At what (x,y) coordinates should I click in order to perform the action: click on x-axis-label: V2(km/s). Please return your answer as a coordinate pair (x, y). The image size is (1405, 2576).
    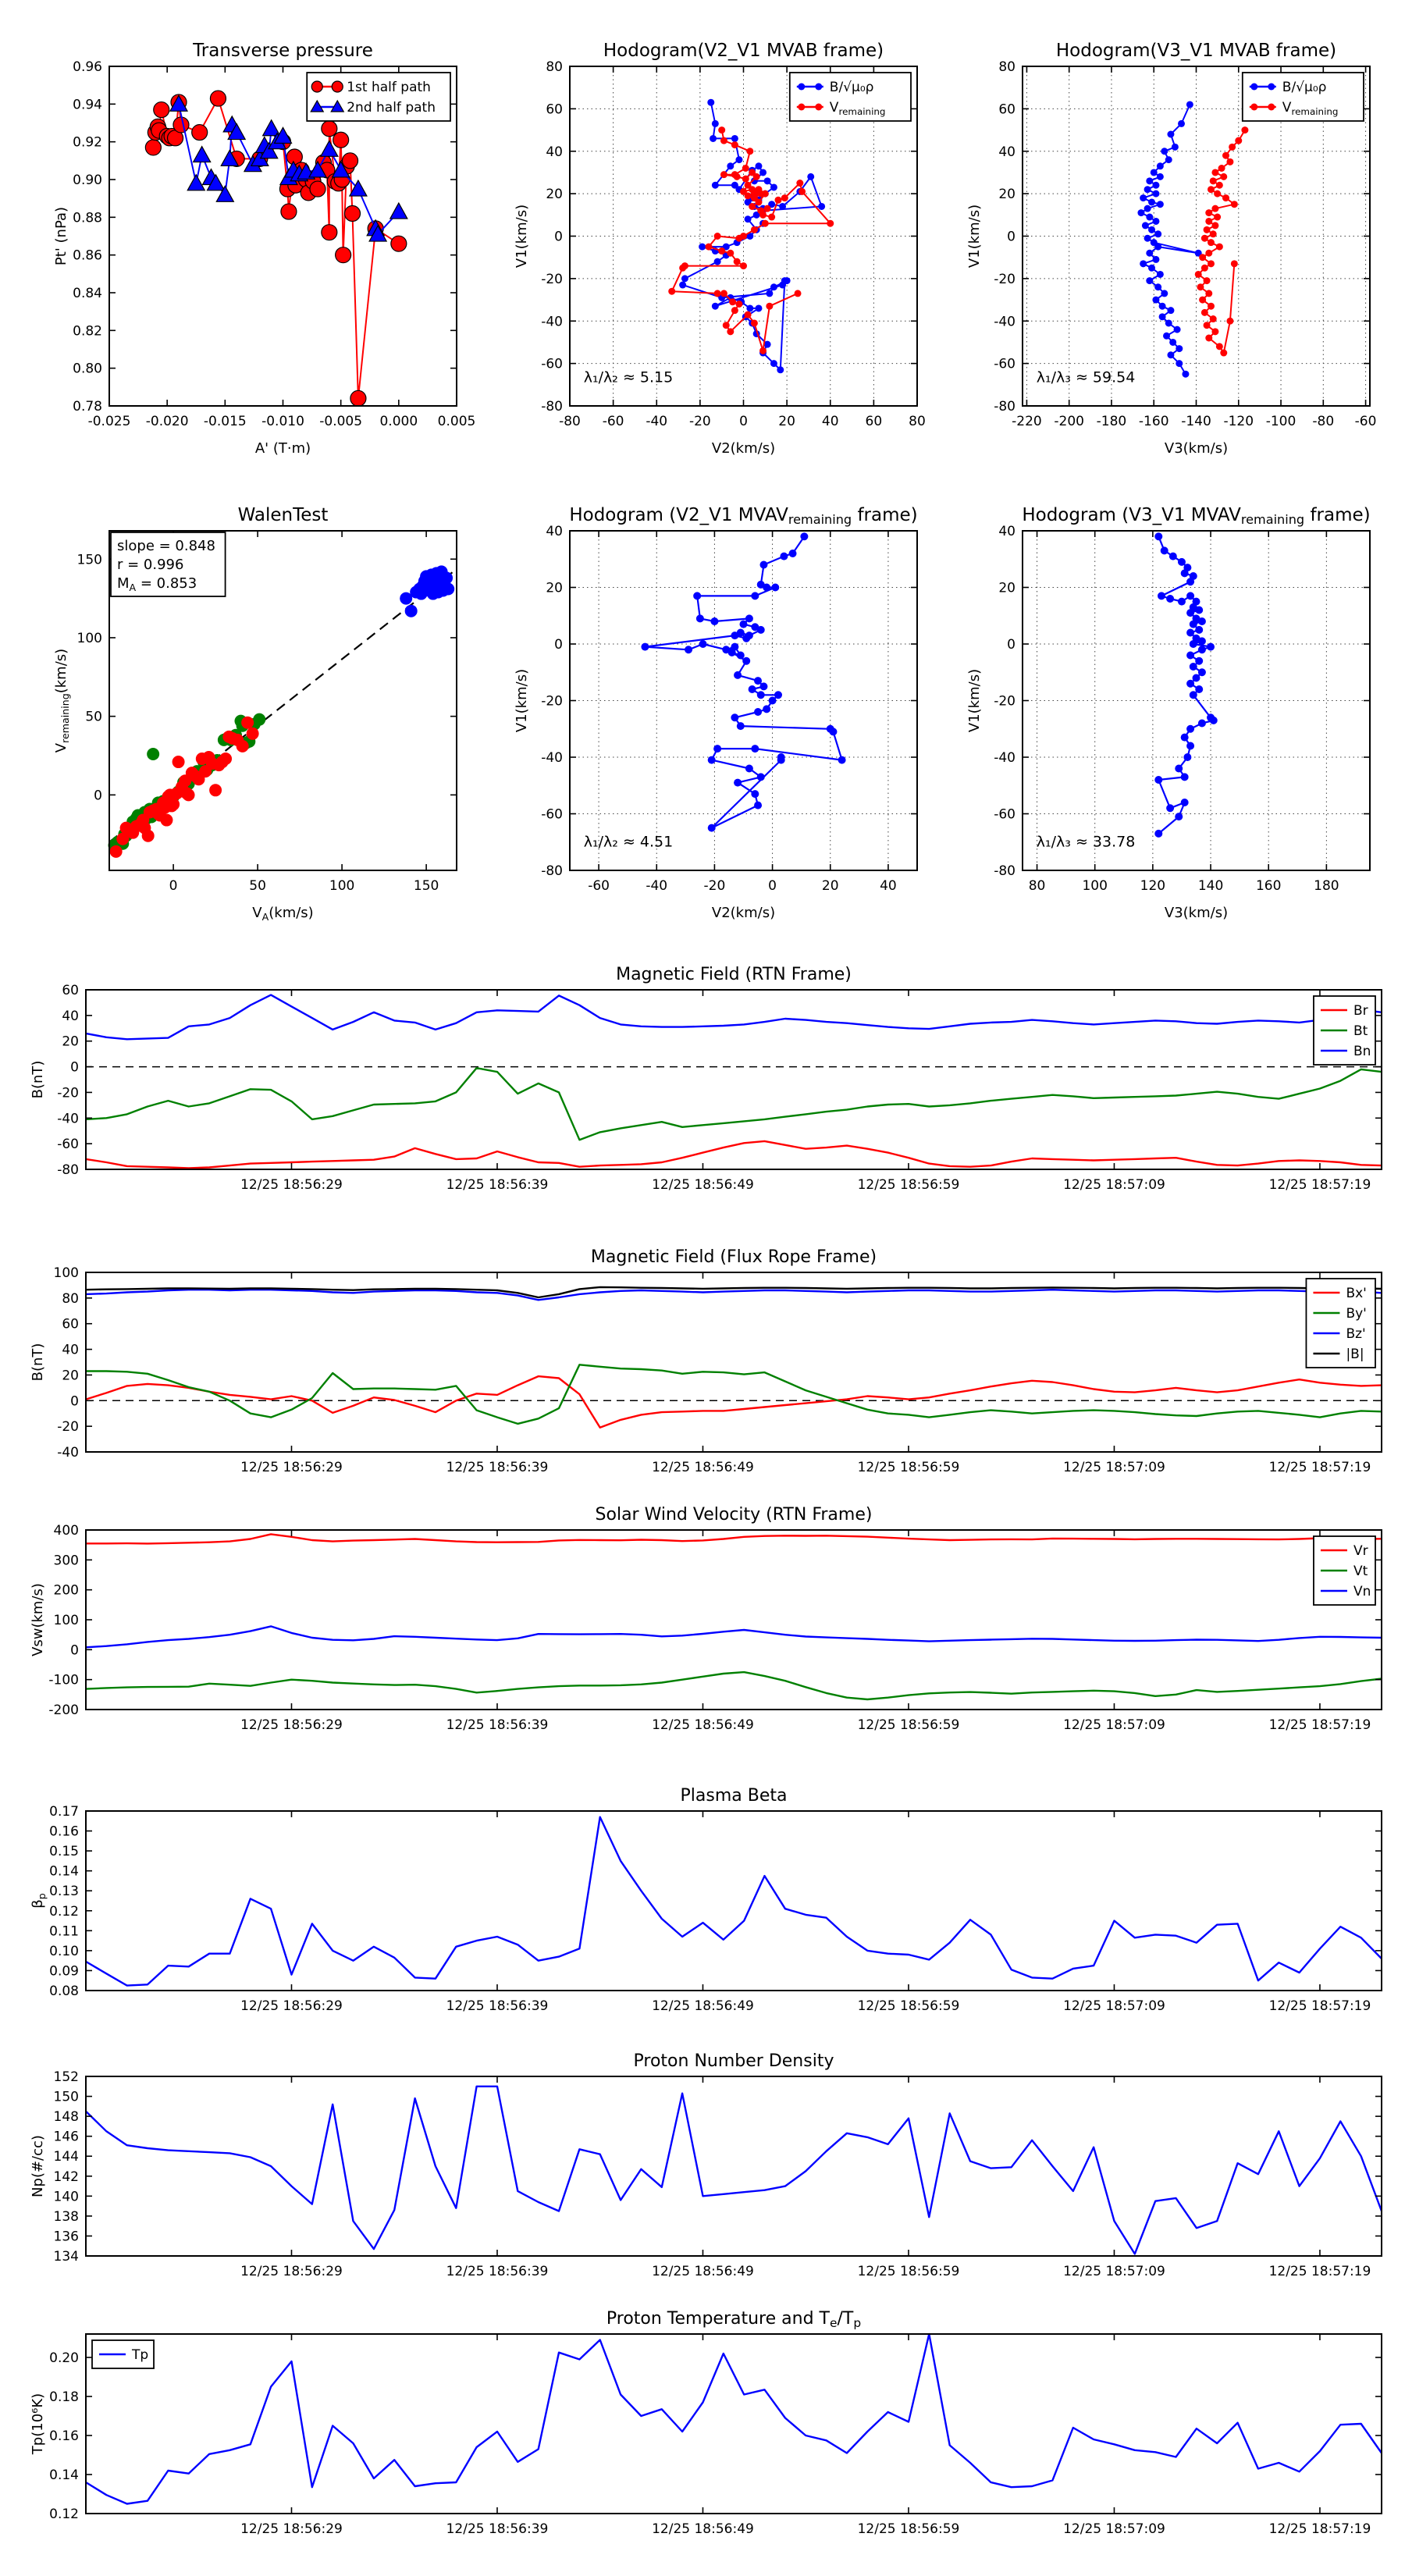
    Looking at the image, I should click on (744, 449).